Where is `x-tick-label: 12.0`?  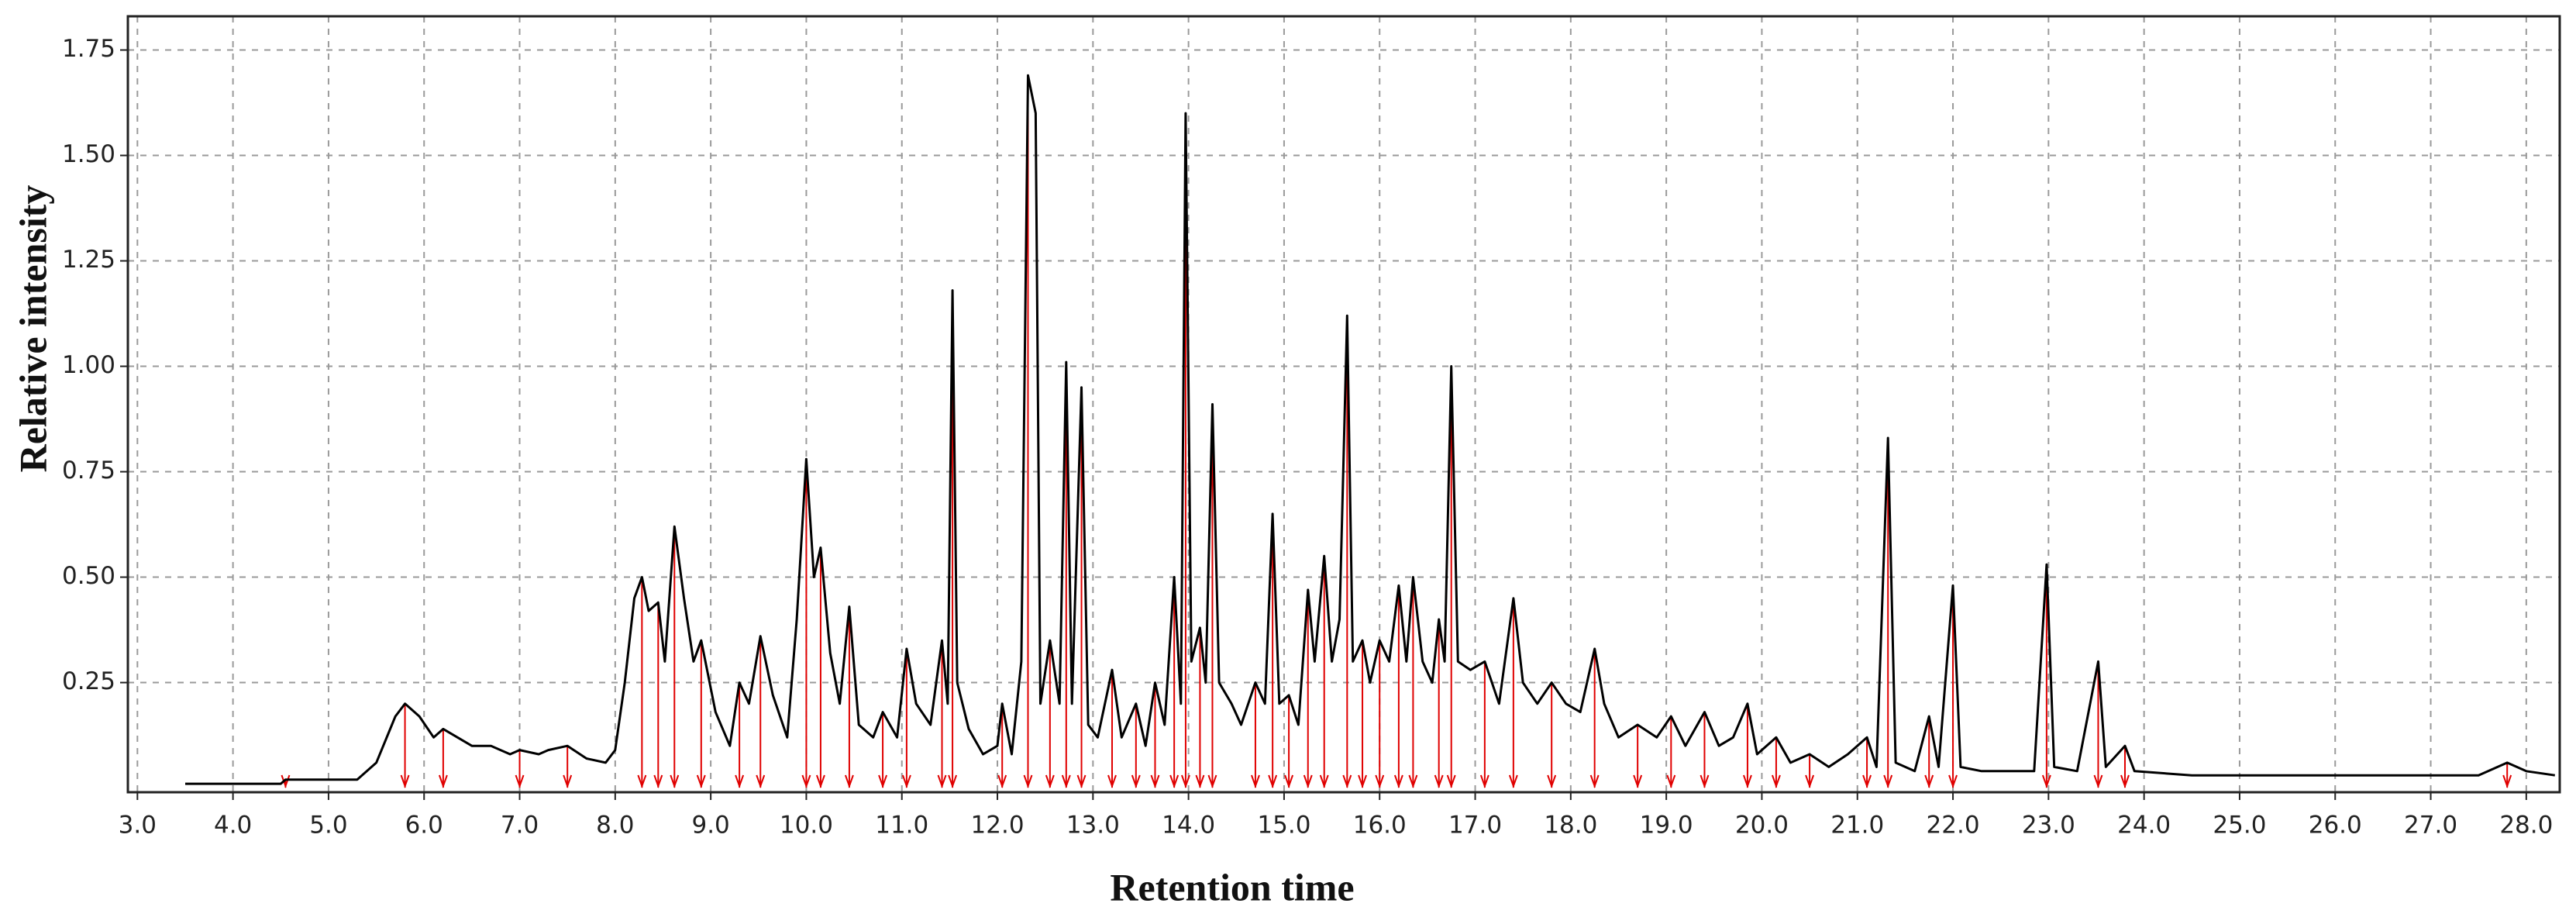 x-tick-label: 12.0 is located at coordinates (998, 826).